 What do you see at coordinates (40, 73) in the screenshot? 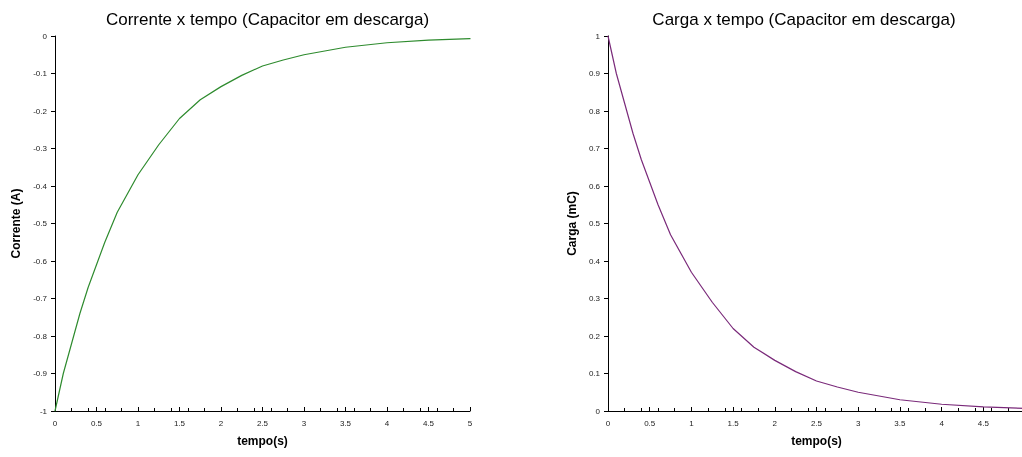
I see `y-tick-label: -0.1` at bounding box center [40, 73].